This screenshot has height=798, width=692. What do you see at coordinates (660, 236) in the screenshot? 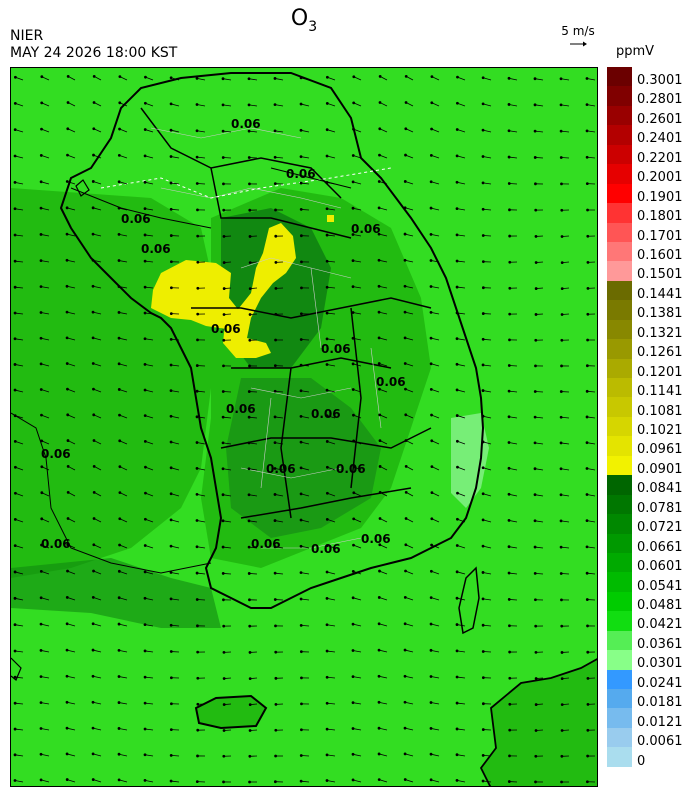
I see `legend-label: 0.1701` at bounding box center [660, 236].